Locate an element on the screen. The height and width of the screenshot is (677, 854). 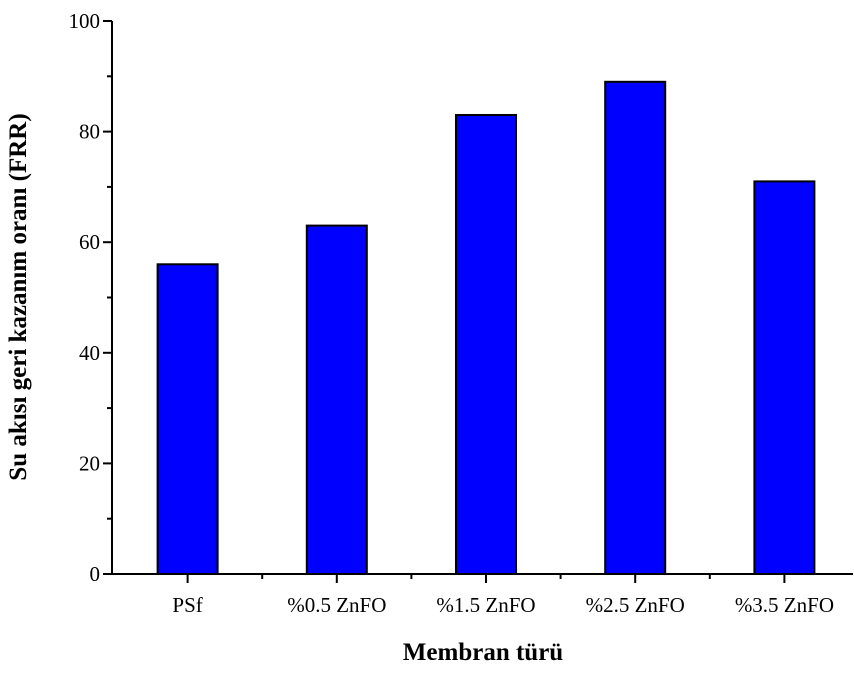
x-tick-label: %2.5 ZnFO is located at coordinates (635, 605).